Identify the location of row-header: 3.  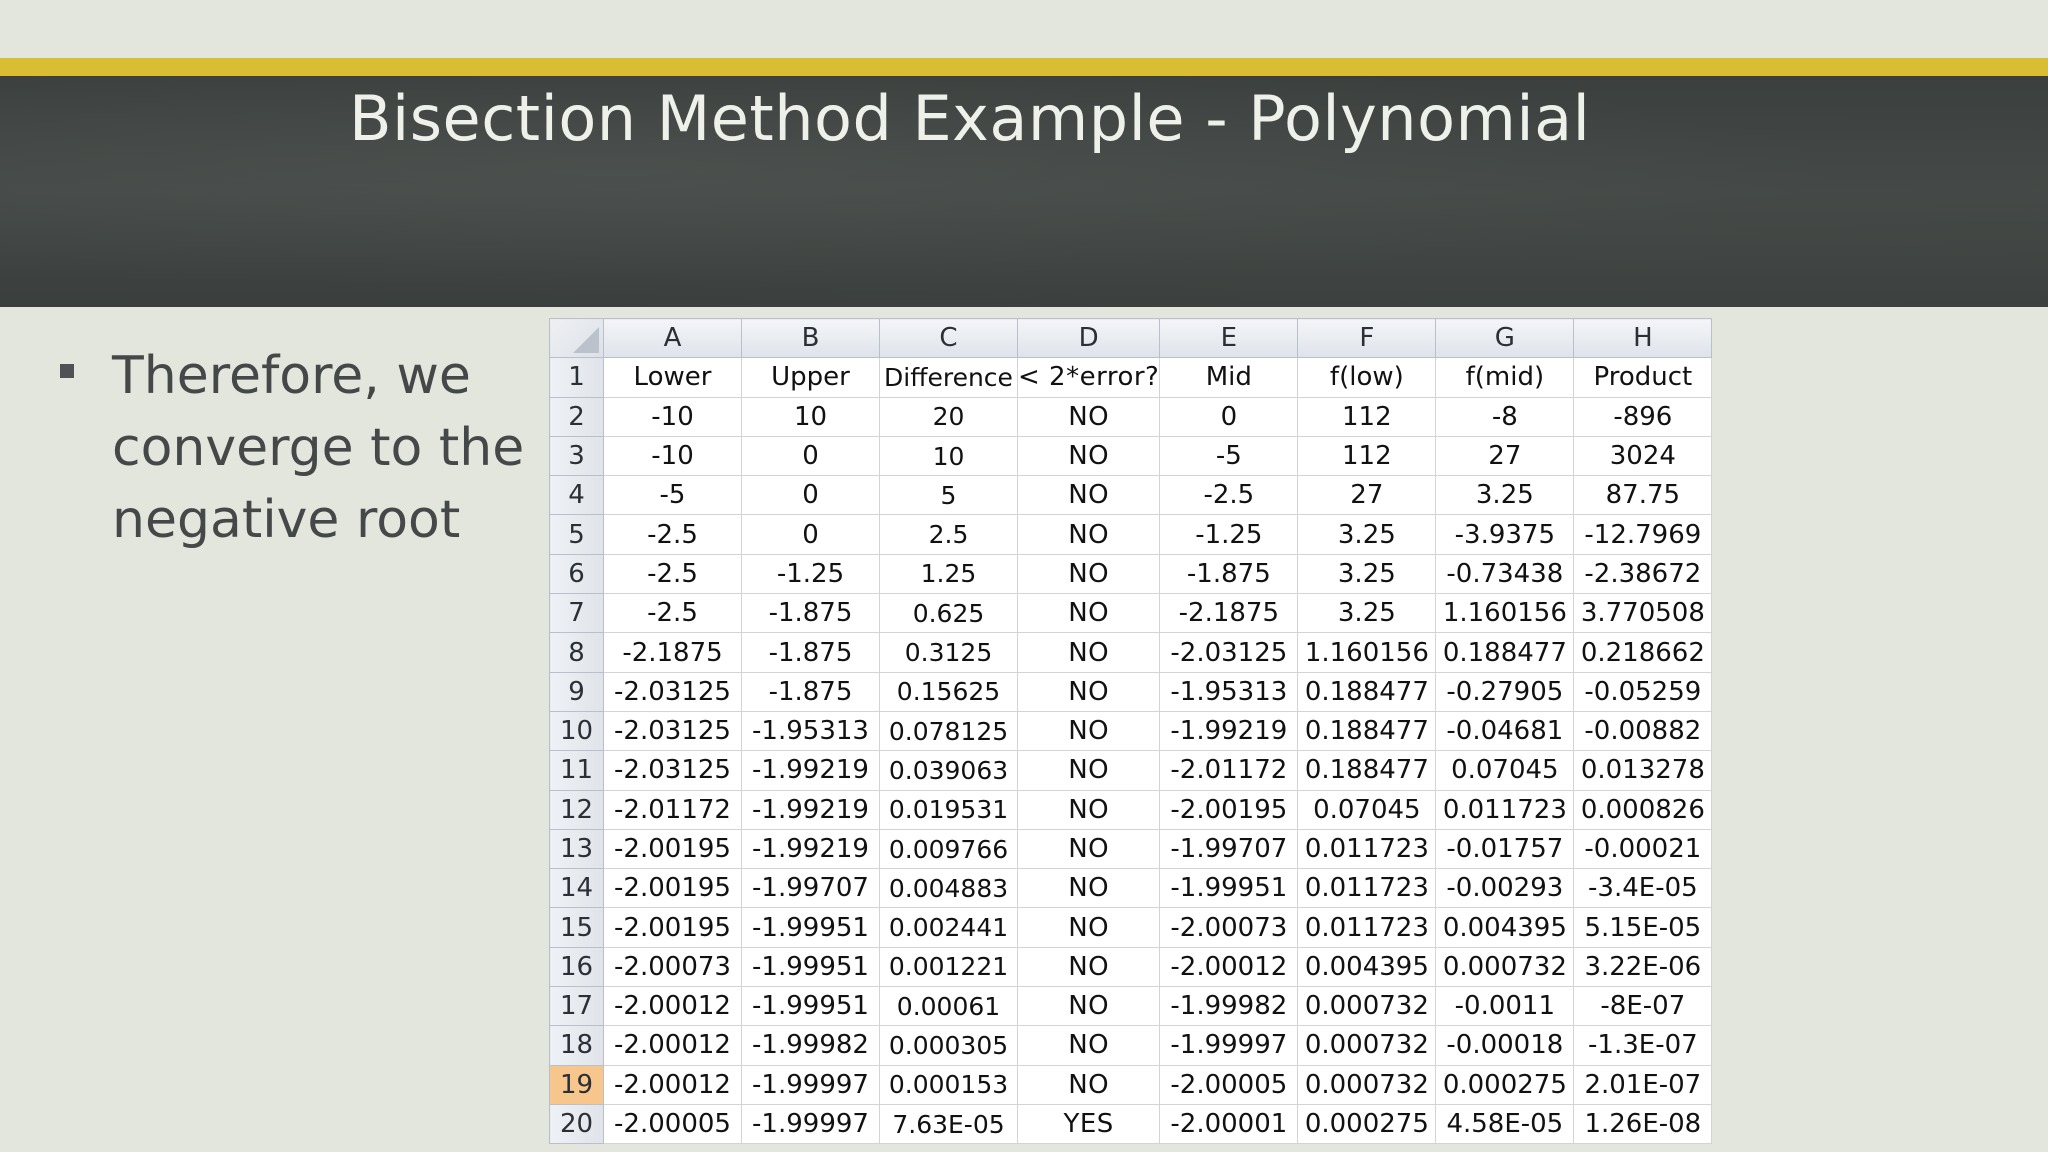
(576, 456).